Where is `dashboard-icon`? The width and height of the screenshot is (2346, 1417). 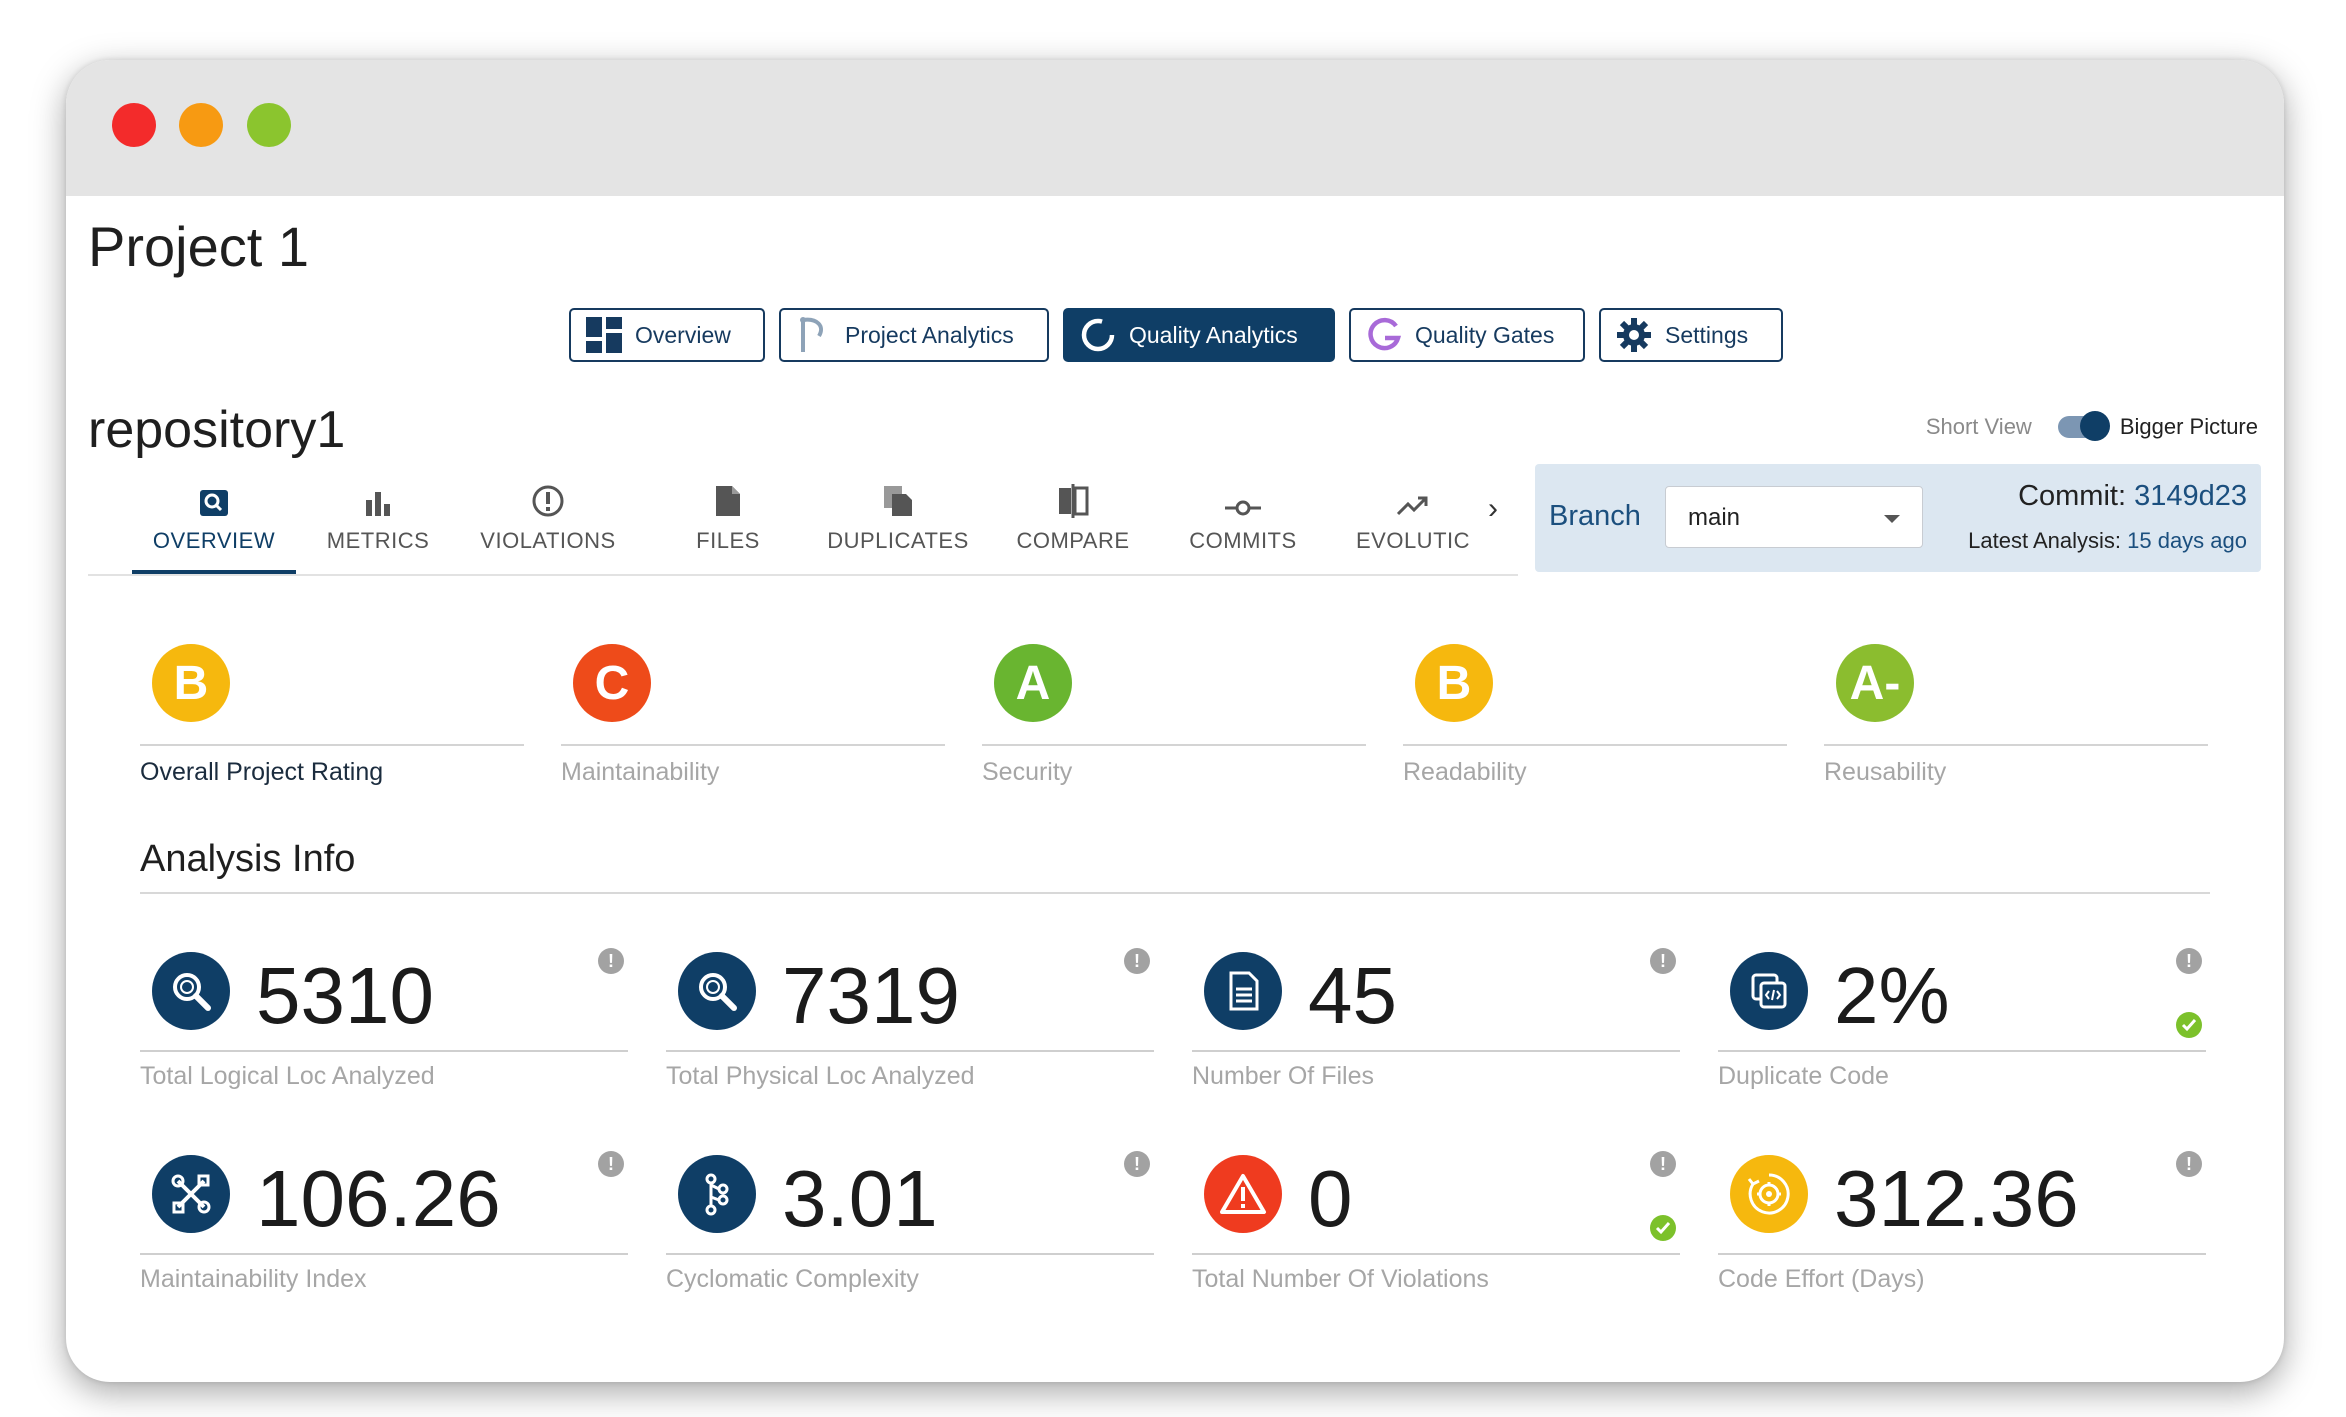
dashboard-icon is located at coordinates (604, 335).